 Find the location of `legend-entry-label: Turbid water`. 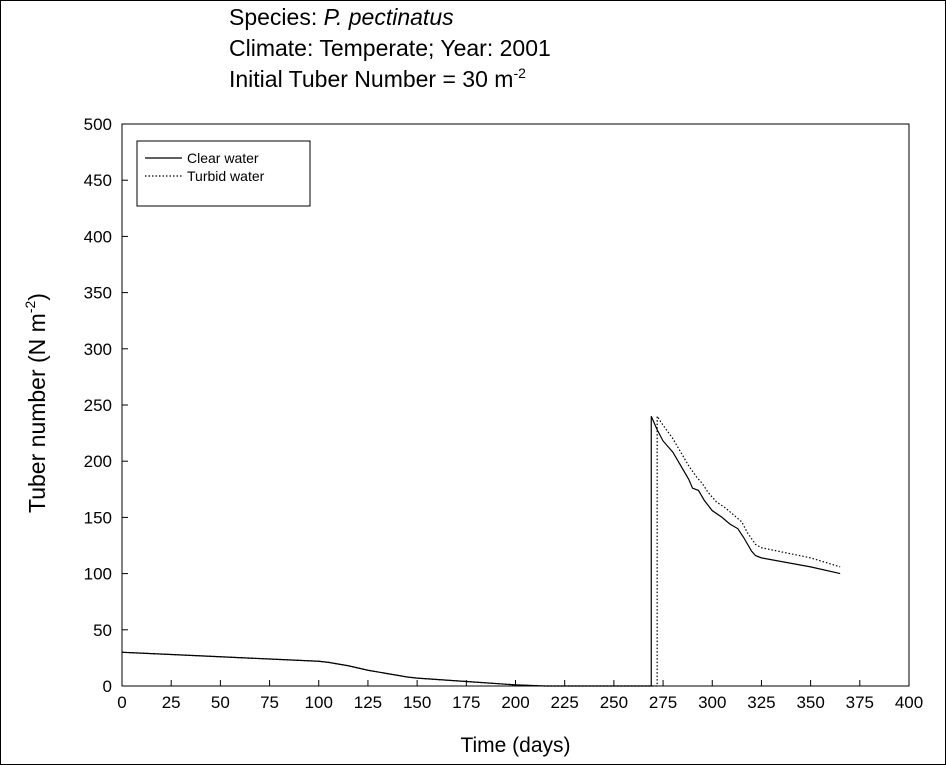

legend-entry-label: Turbid water is located at coordinates (226, 176).